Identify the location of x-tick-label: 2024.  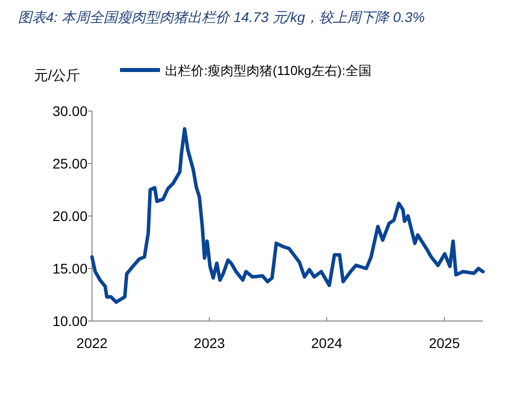
(327, 343).